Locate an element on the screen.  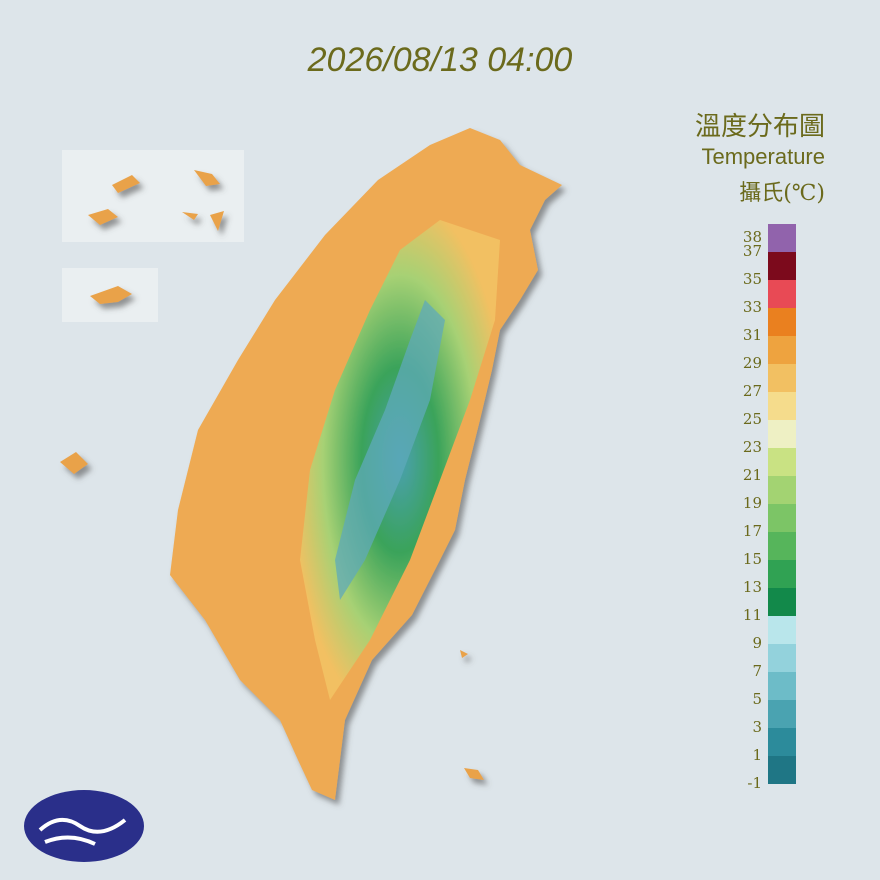
scale-label: 23 is located at coordinates (752, 447).